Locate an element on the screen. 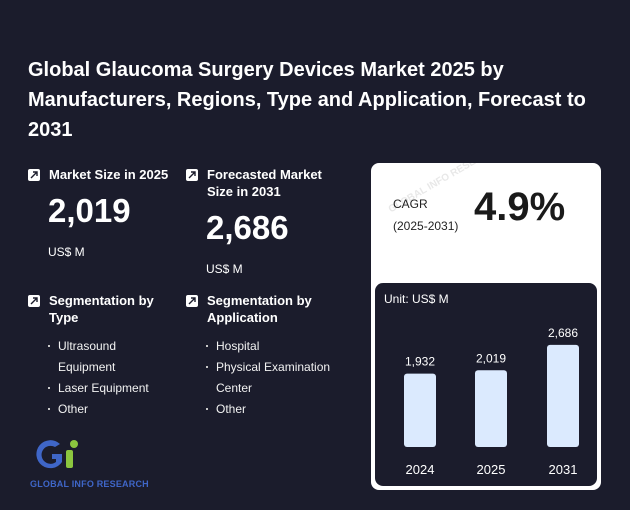 The image size is (630, 510). market-size-unit: US$ M is located at coordinates (66, 252).